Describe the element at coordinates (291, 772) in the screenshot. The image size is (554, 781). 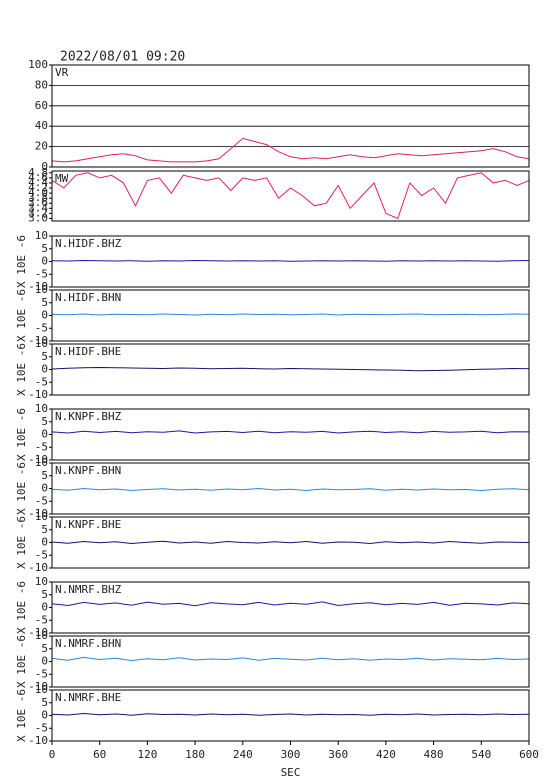
I see `x-axis-label: SEC` at that location.